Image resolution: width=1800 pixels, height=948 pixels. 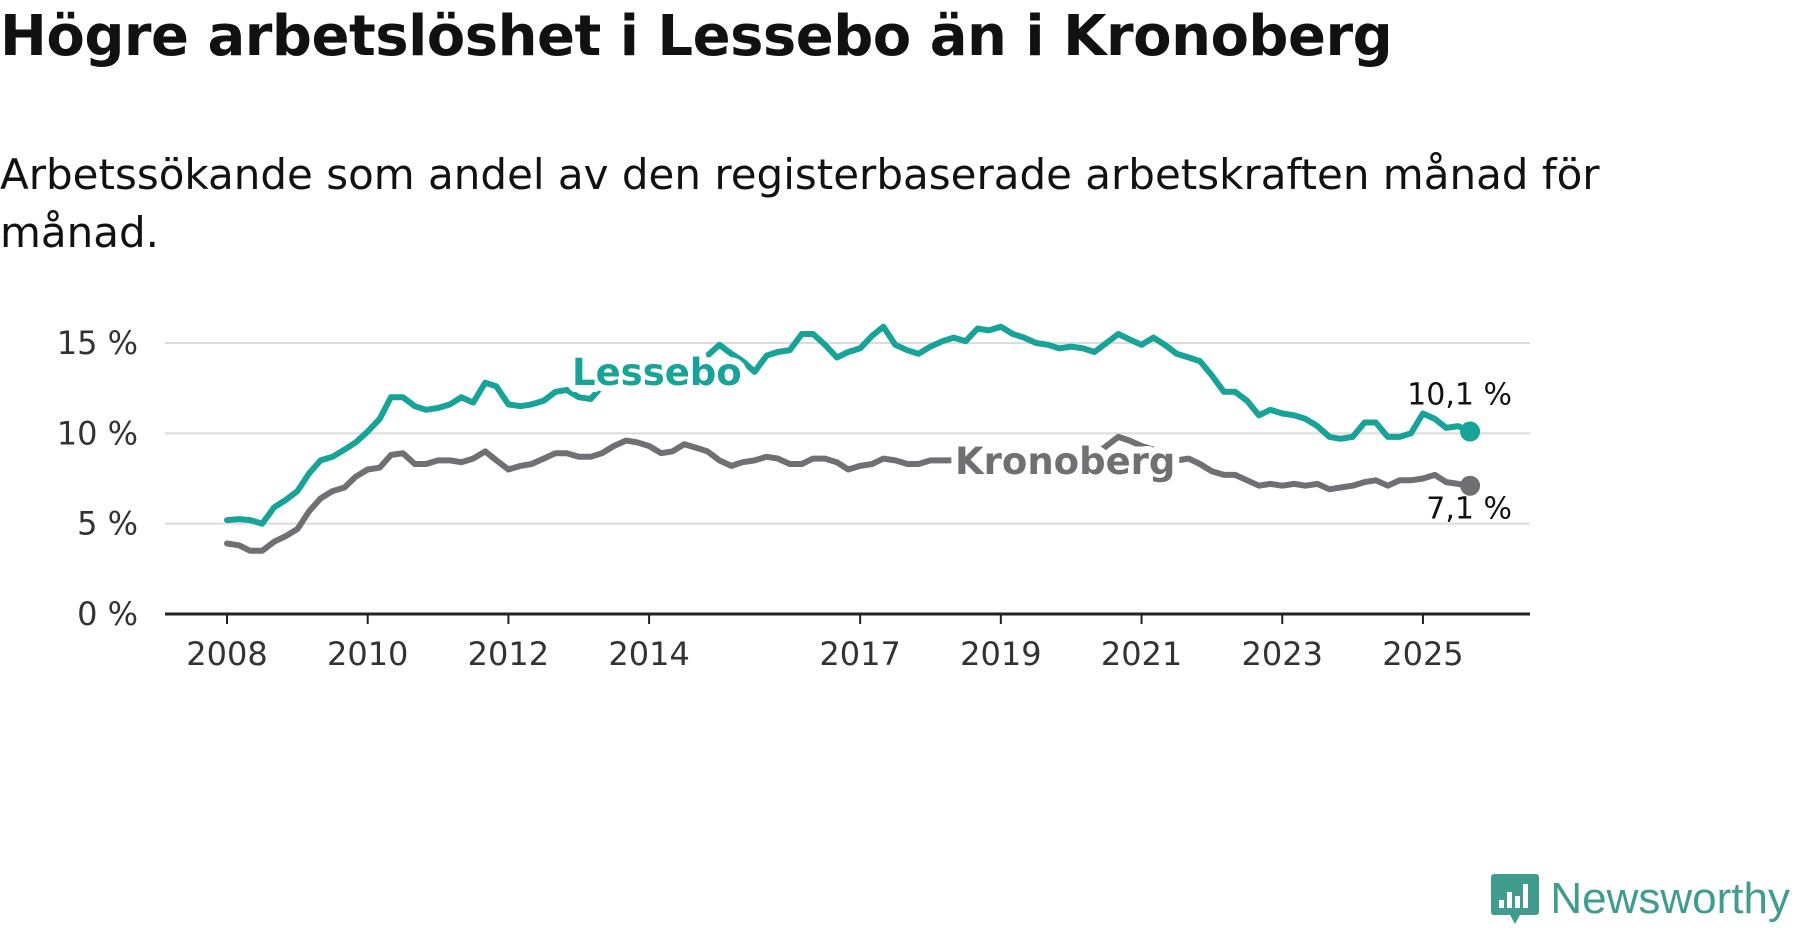 What do you see at coordinates (97, 433) in the screenshot?
I see `y-tick-label: 10 %` at bounding box center [97, 433].